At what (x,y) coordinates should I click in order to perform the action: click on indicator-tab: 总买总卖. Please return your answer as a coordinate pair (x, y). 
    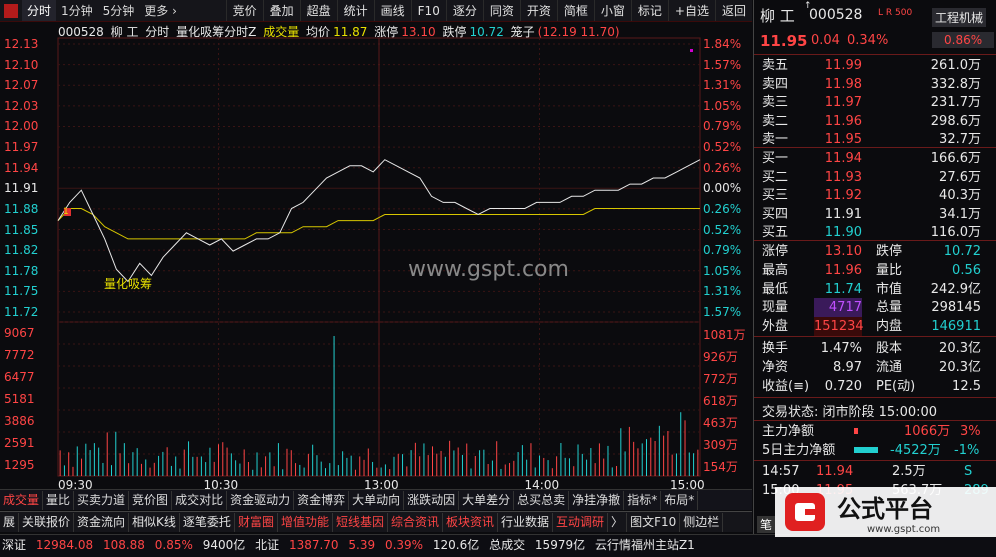
    Looking at the image, I should click on (542, 500).